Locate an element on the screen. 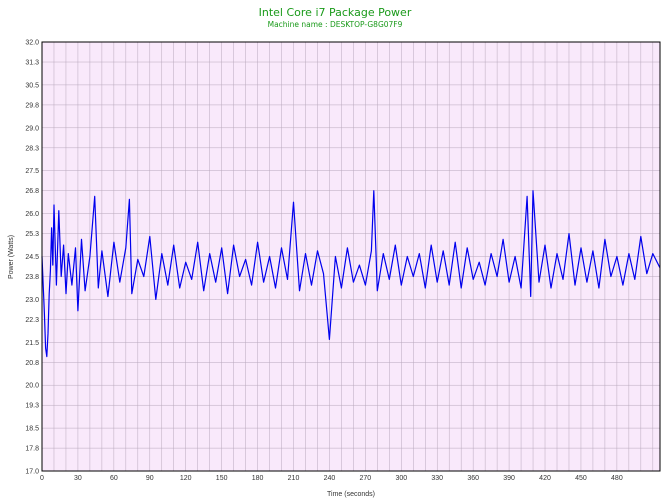 The height and width of the screenshot is (503, 670). y-tick-label: 27.5 is located at coordinates (32, 171).